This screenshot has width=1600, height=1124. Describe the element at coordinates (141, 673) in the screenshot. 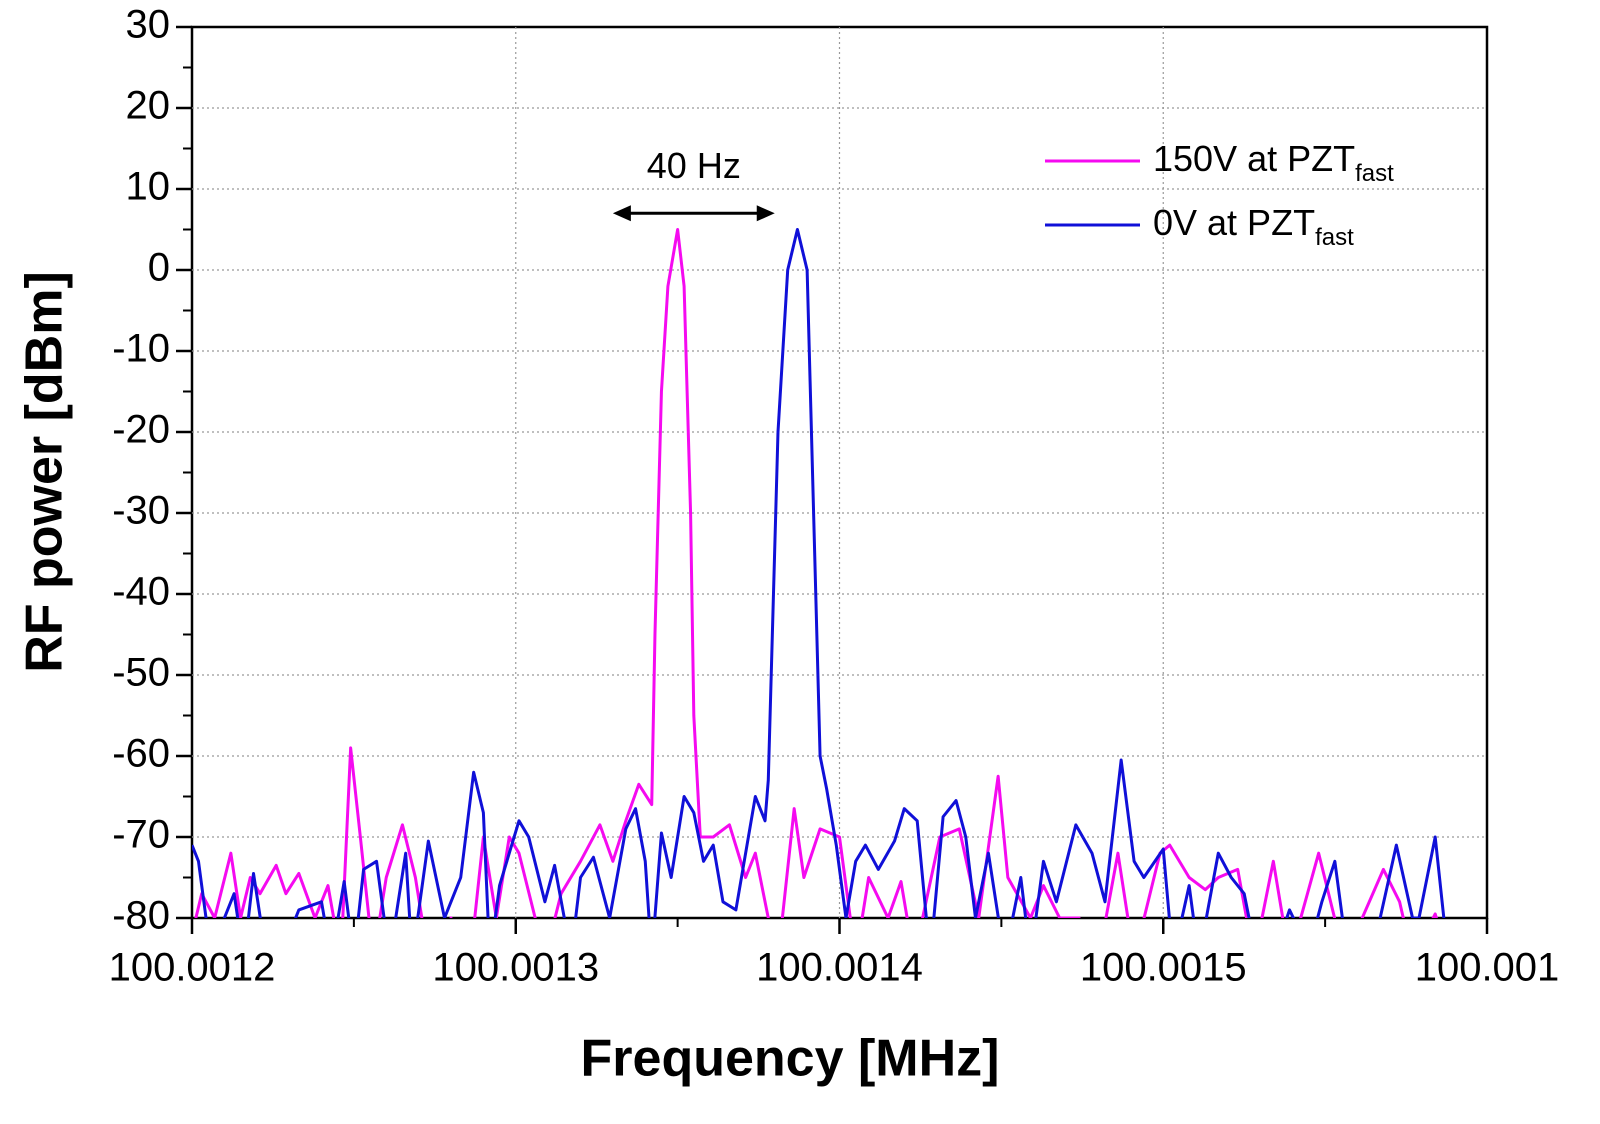

I see `y-tick-label: -50` at that location.